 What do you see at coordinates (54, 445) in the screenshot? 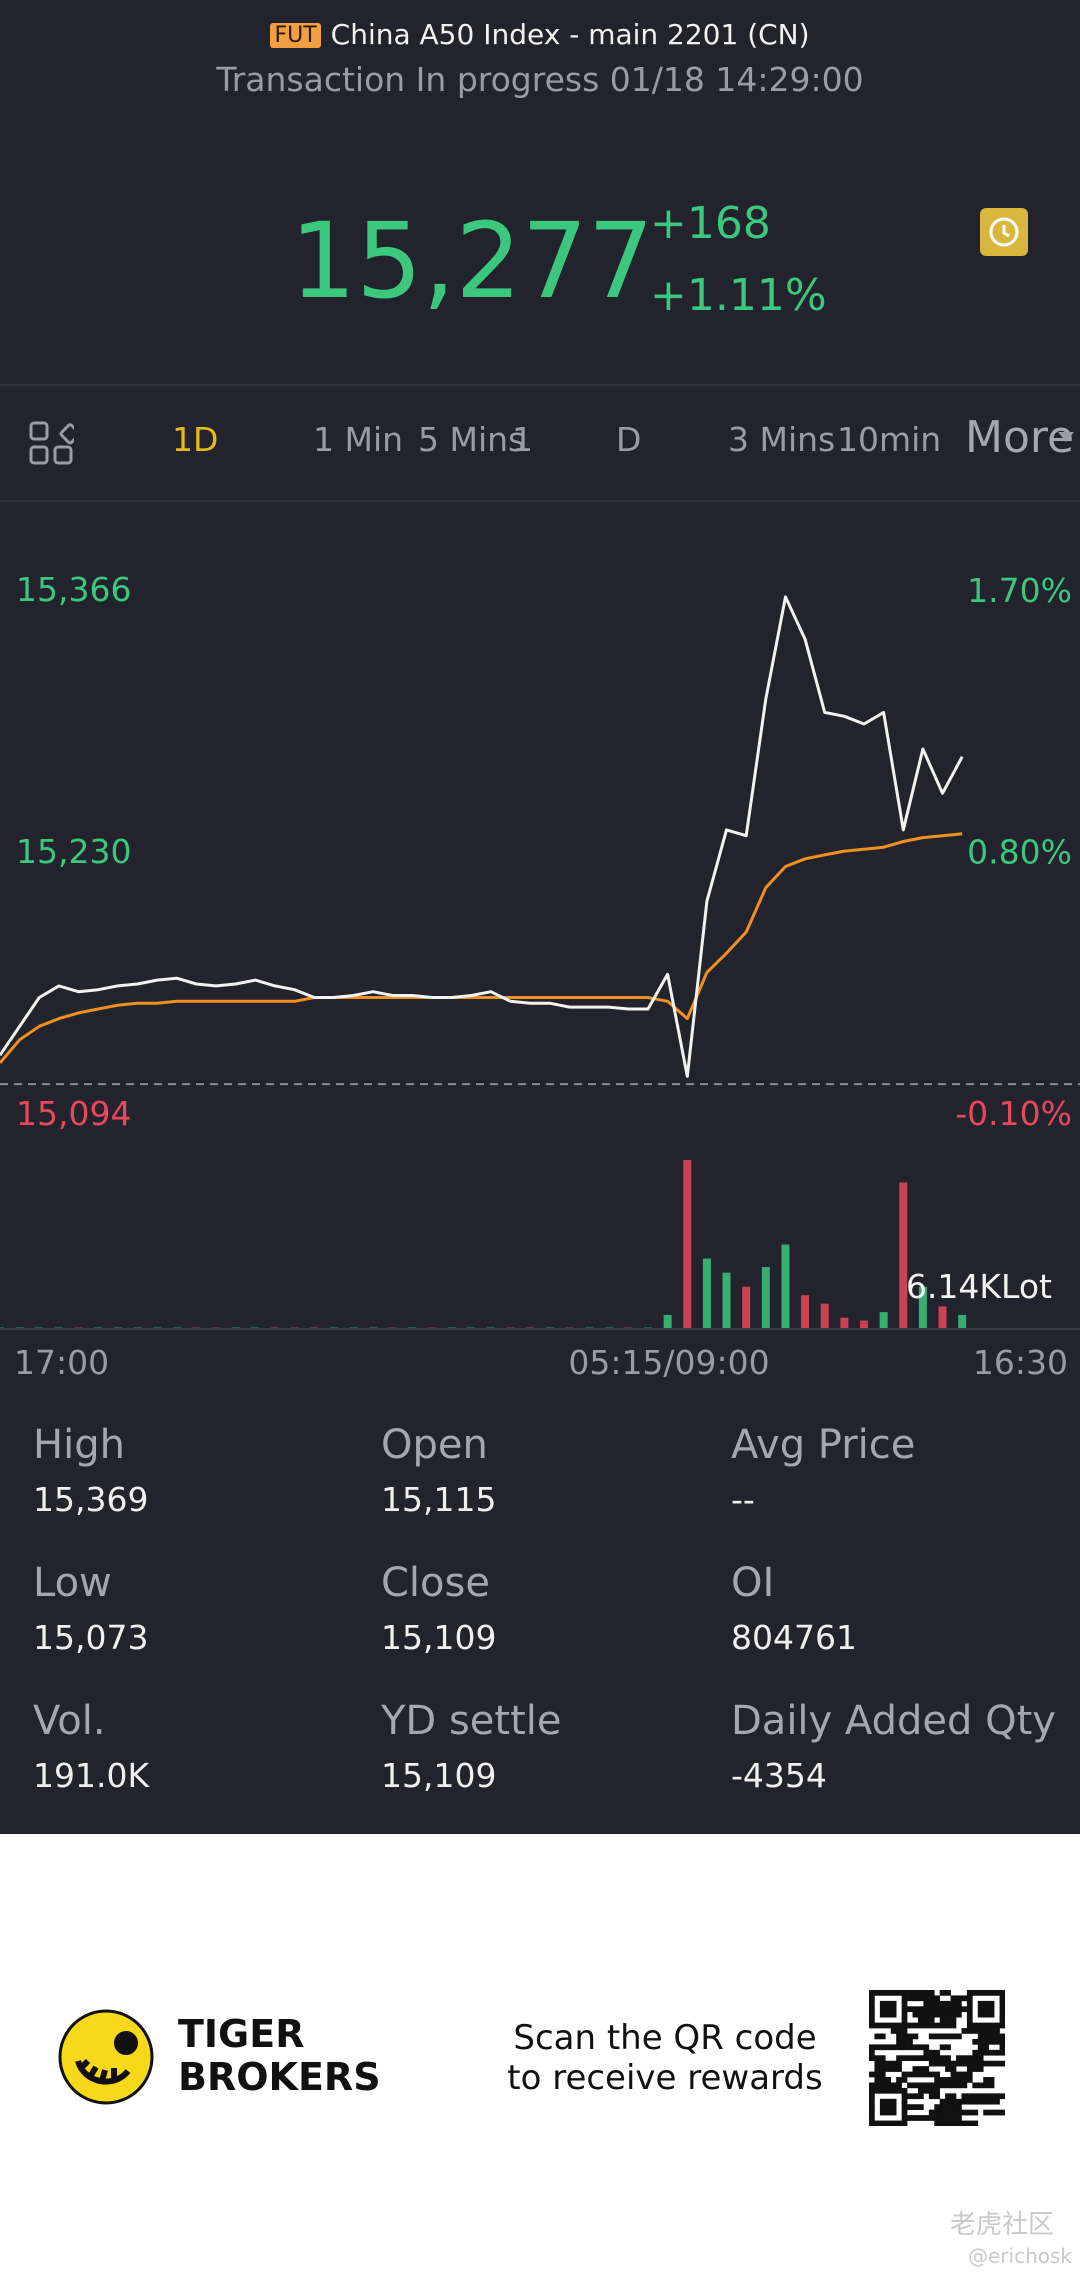
I see `grid-menu` at bounding box center [54, 445].